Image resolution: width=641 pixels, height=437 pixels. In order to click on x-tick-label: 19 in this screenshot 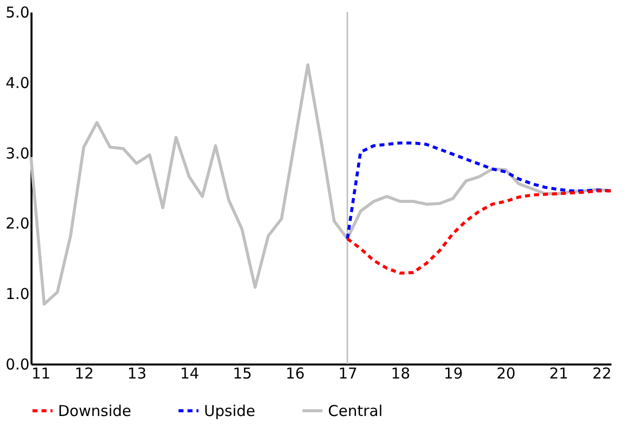, I will do `click(453, 373)`.